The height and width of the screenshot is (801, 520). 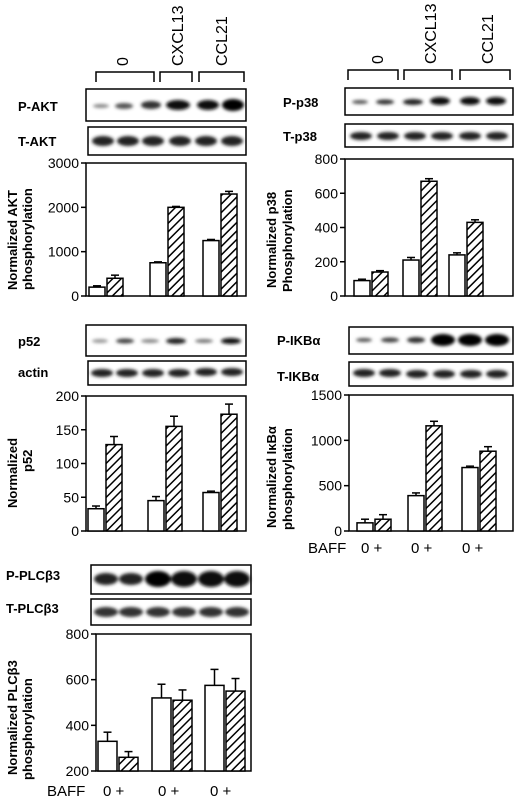 What do you see at coordinates (68, 464) in the screenshot?
I see `p52-ytick-label-2: 100` at bounding box center [68, 464].